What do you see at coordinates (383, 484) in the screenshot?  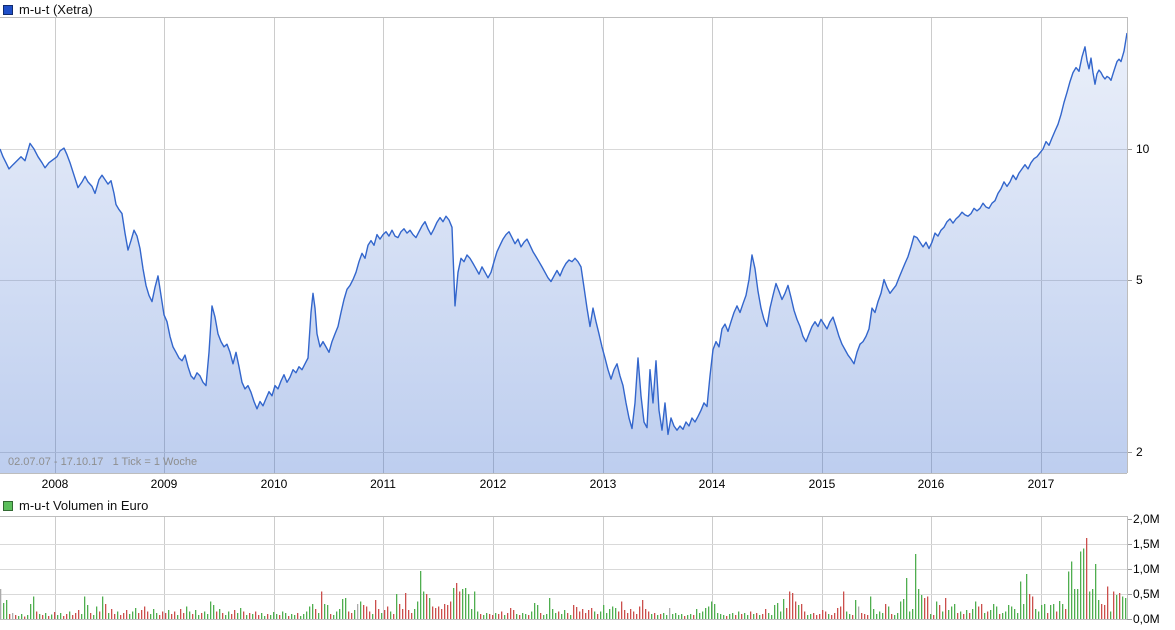 I see `x-axis-year-label: 2011` at bounding box center [383, 484].